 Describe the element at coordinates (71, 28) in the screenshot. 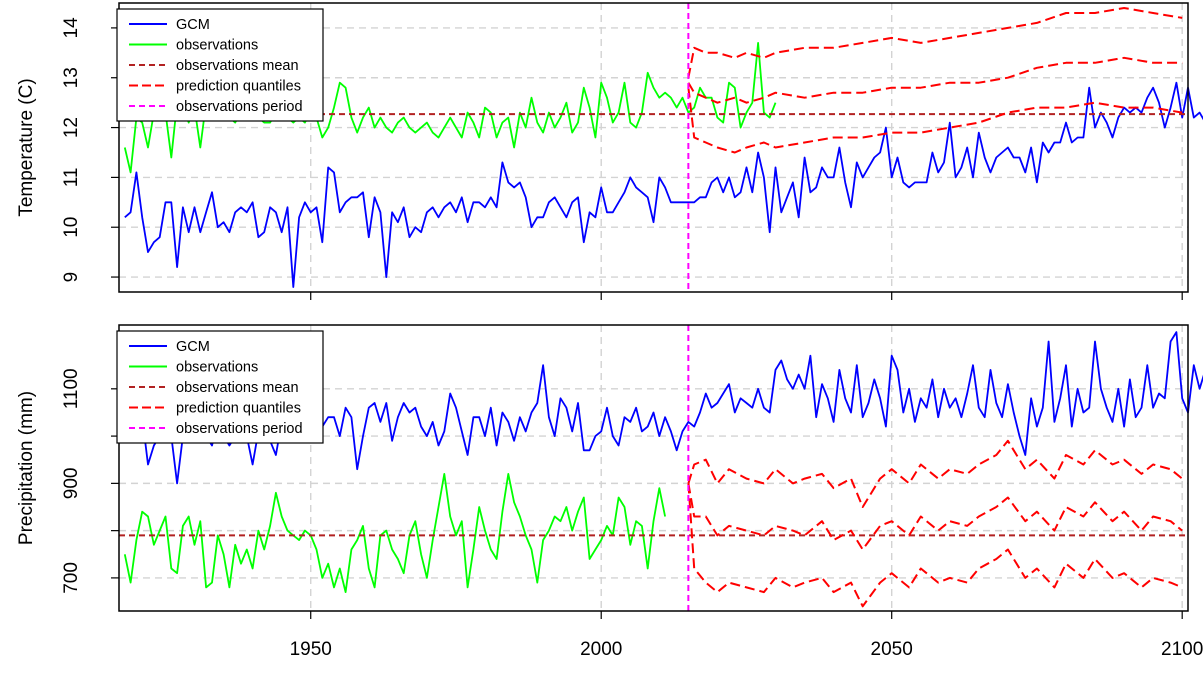

I see `y-tick-label: 14` at that location.